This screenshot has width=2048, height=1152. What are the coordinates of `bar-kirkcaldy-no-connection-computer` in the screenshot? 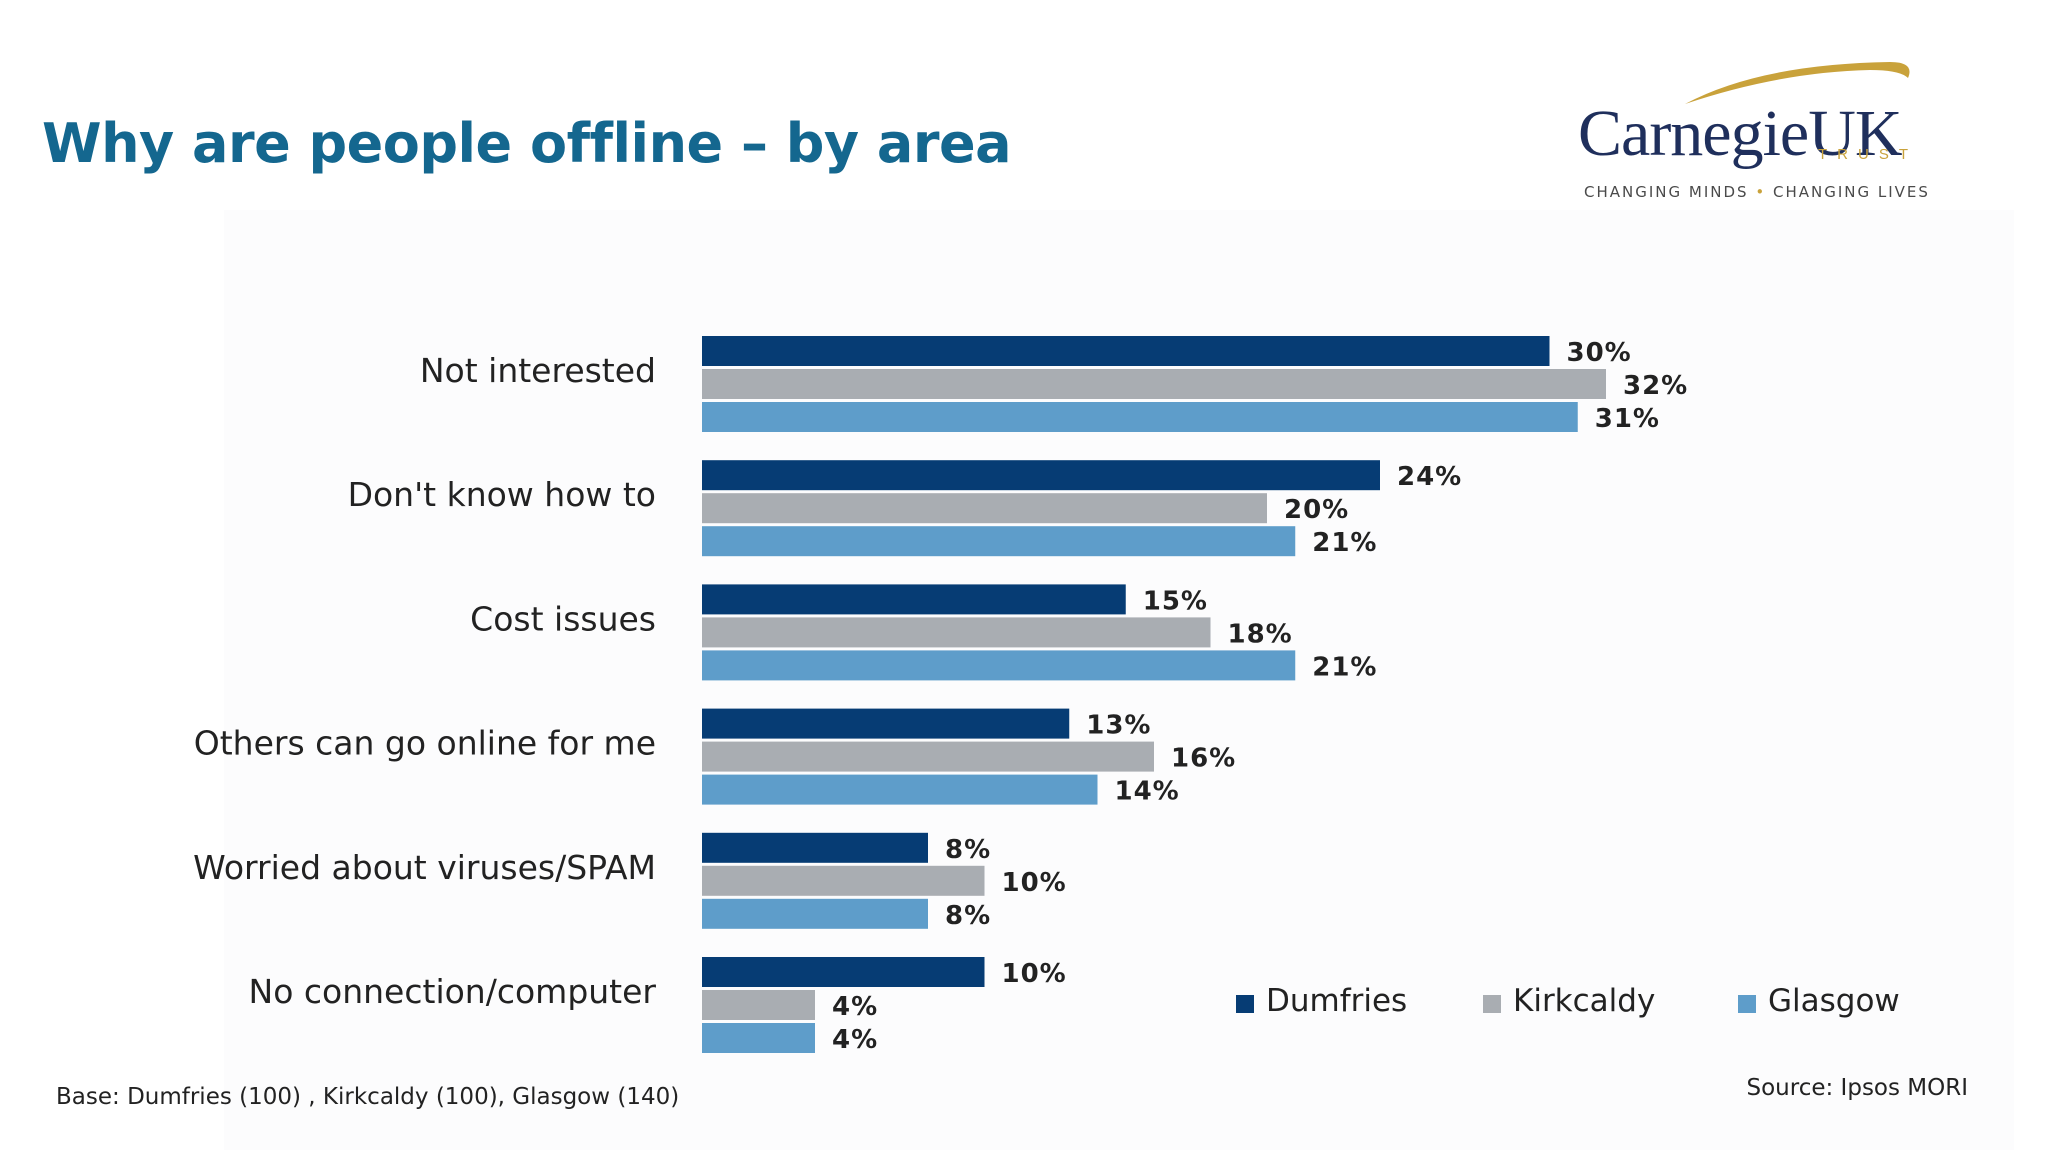 It's located at (758, 1005).